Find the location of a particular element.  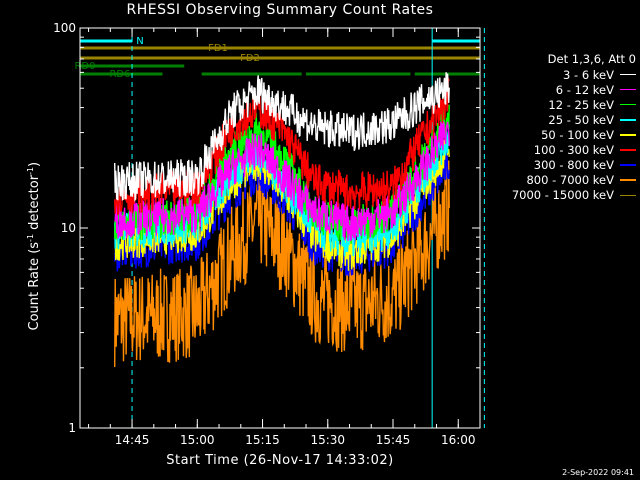

legend-entry: 100 - 300 keV is located at coordinates (562, 149).